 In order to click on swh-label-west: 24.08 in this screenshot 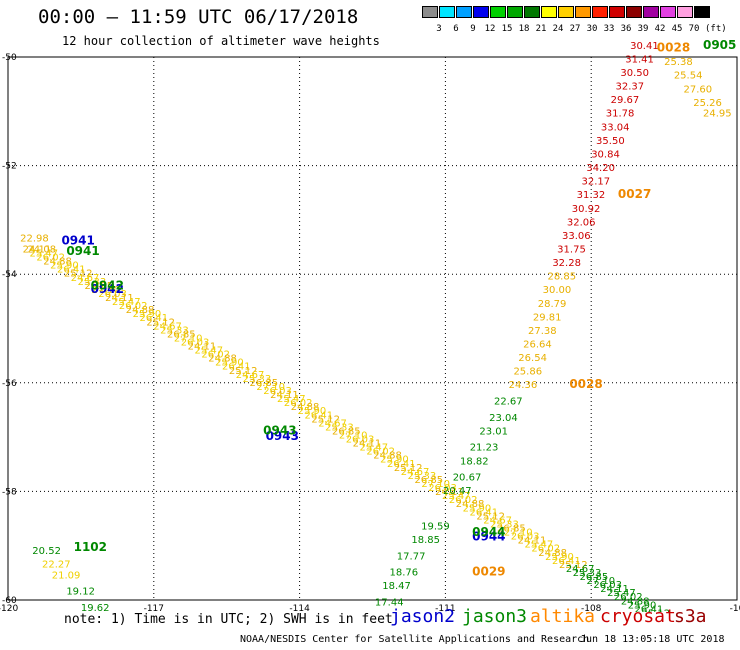, I will do `click(41, 249)`.